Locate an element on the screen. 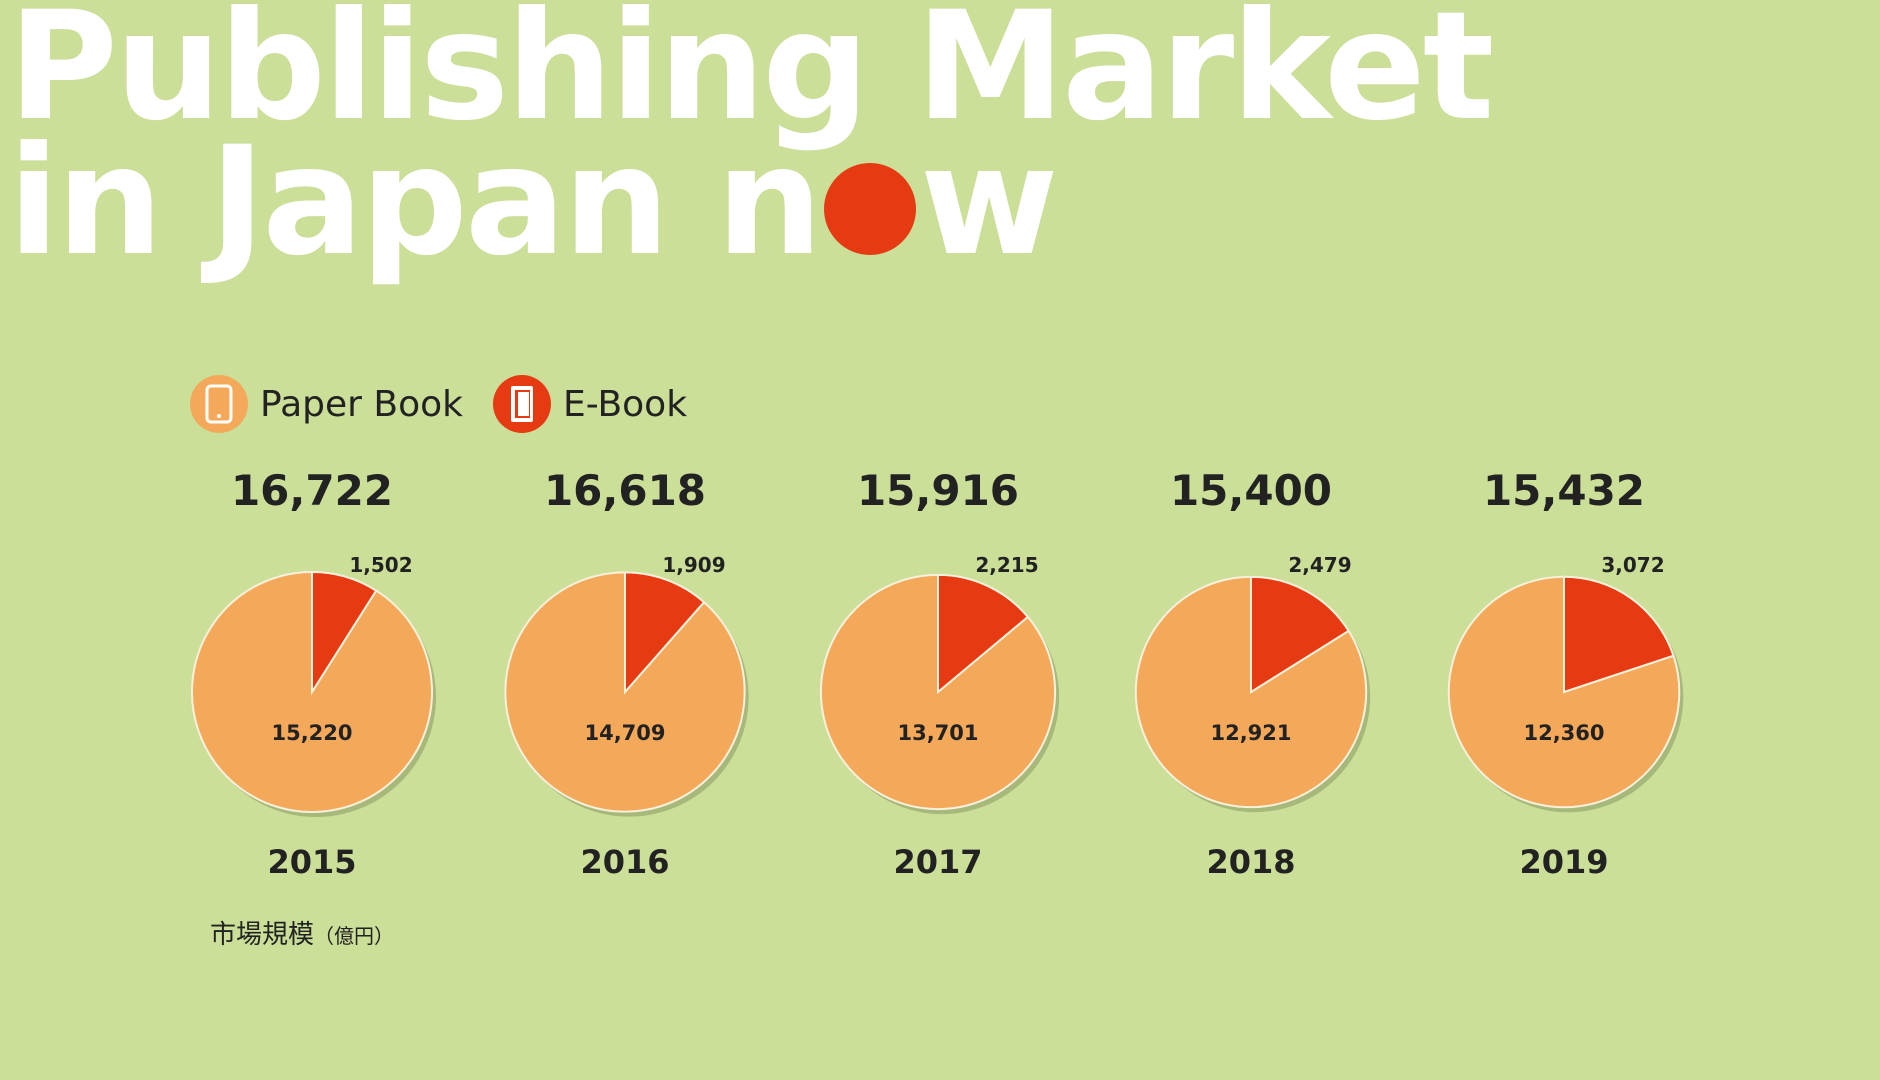 The image size is (1880, 1080). ebook-label-2019: 3,072 is located at coordinates (1632, 565).